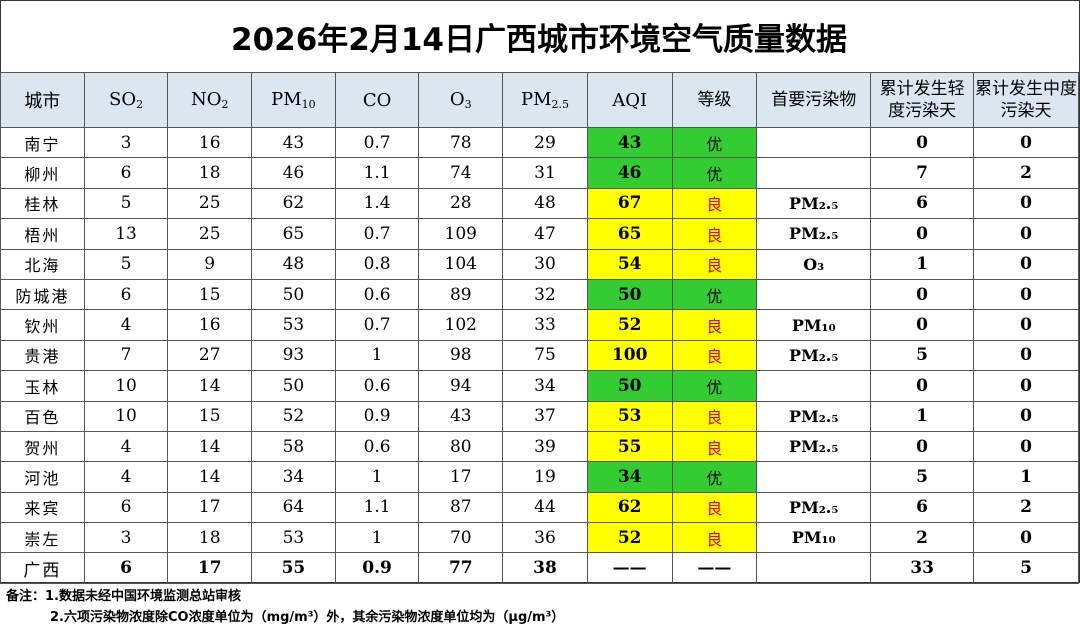  I want to click on no2-cell: 17, so click(210, 507).